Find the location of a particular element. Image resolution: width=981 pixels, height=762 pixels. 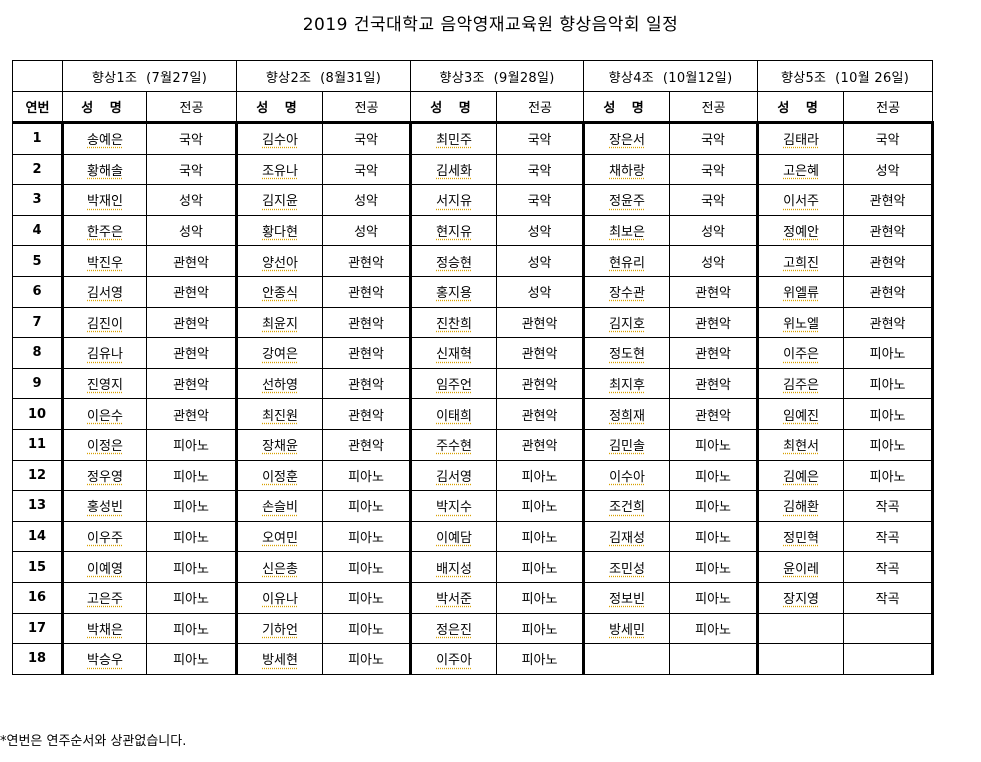

name-cell: 김진이 is located at coordinates (104, 322).